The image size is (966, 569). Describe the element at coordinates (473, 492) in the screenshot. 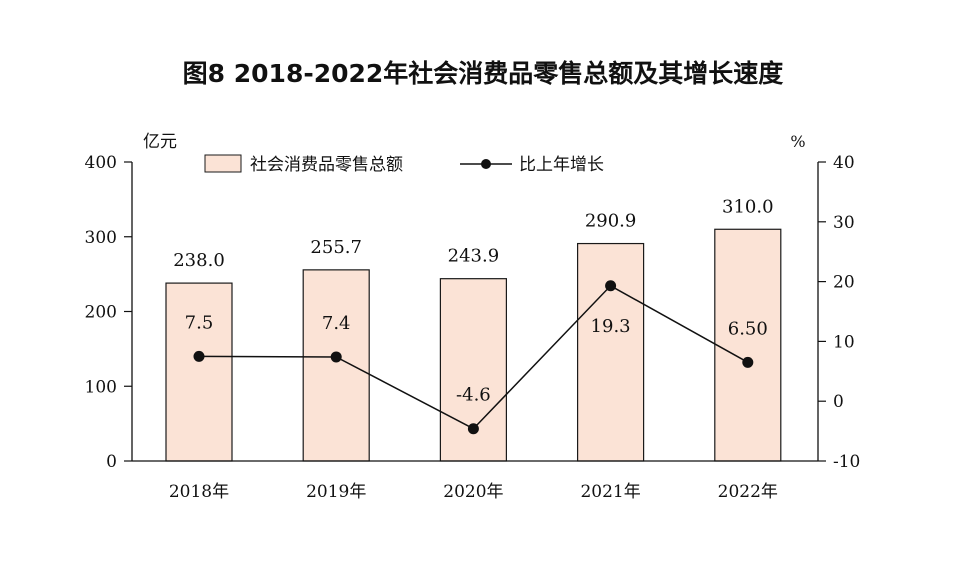

I see `x-tick-label-2: 2020年` at that location.